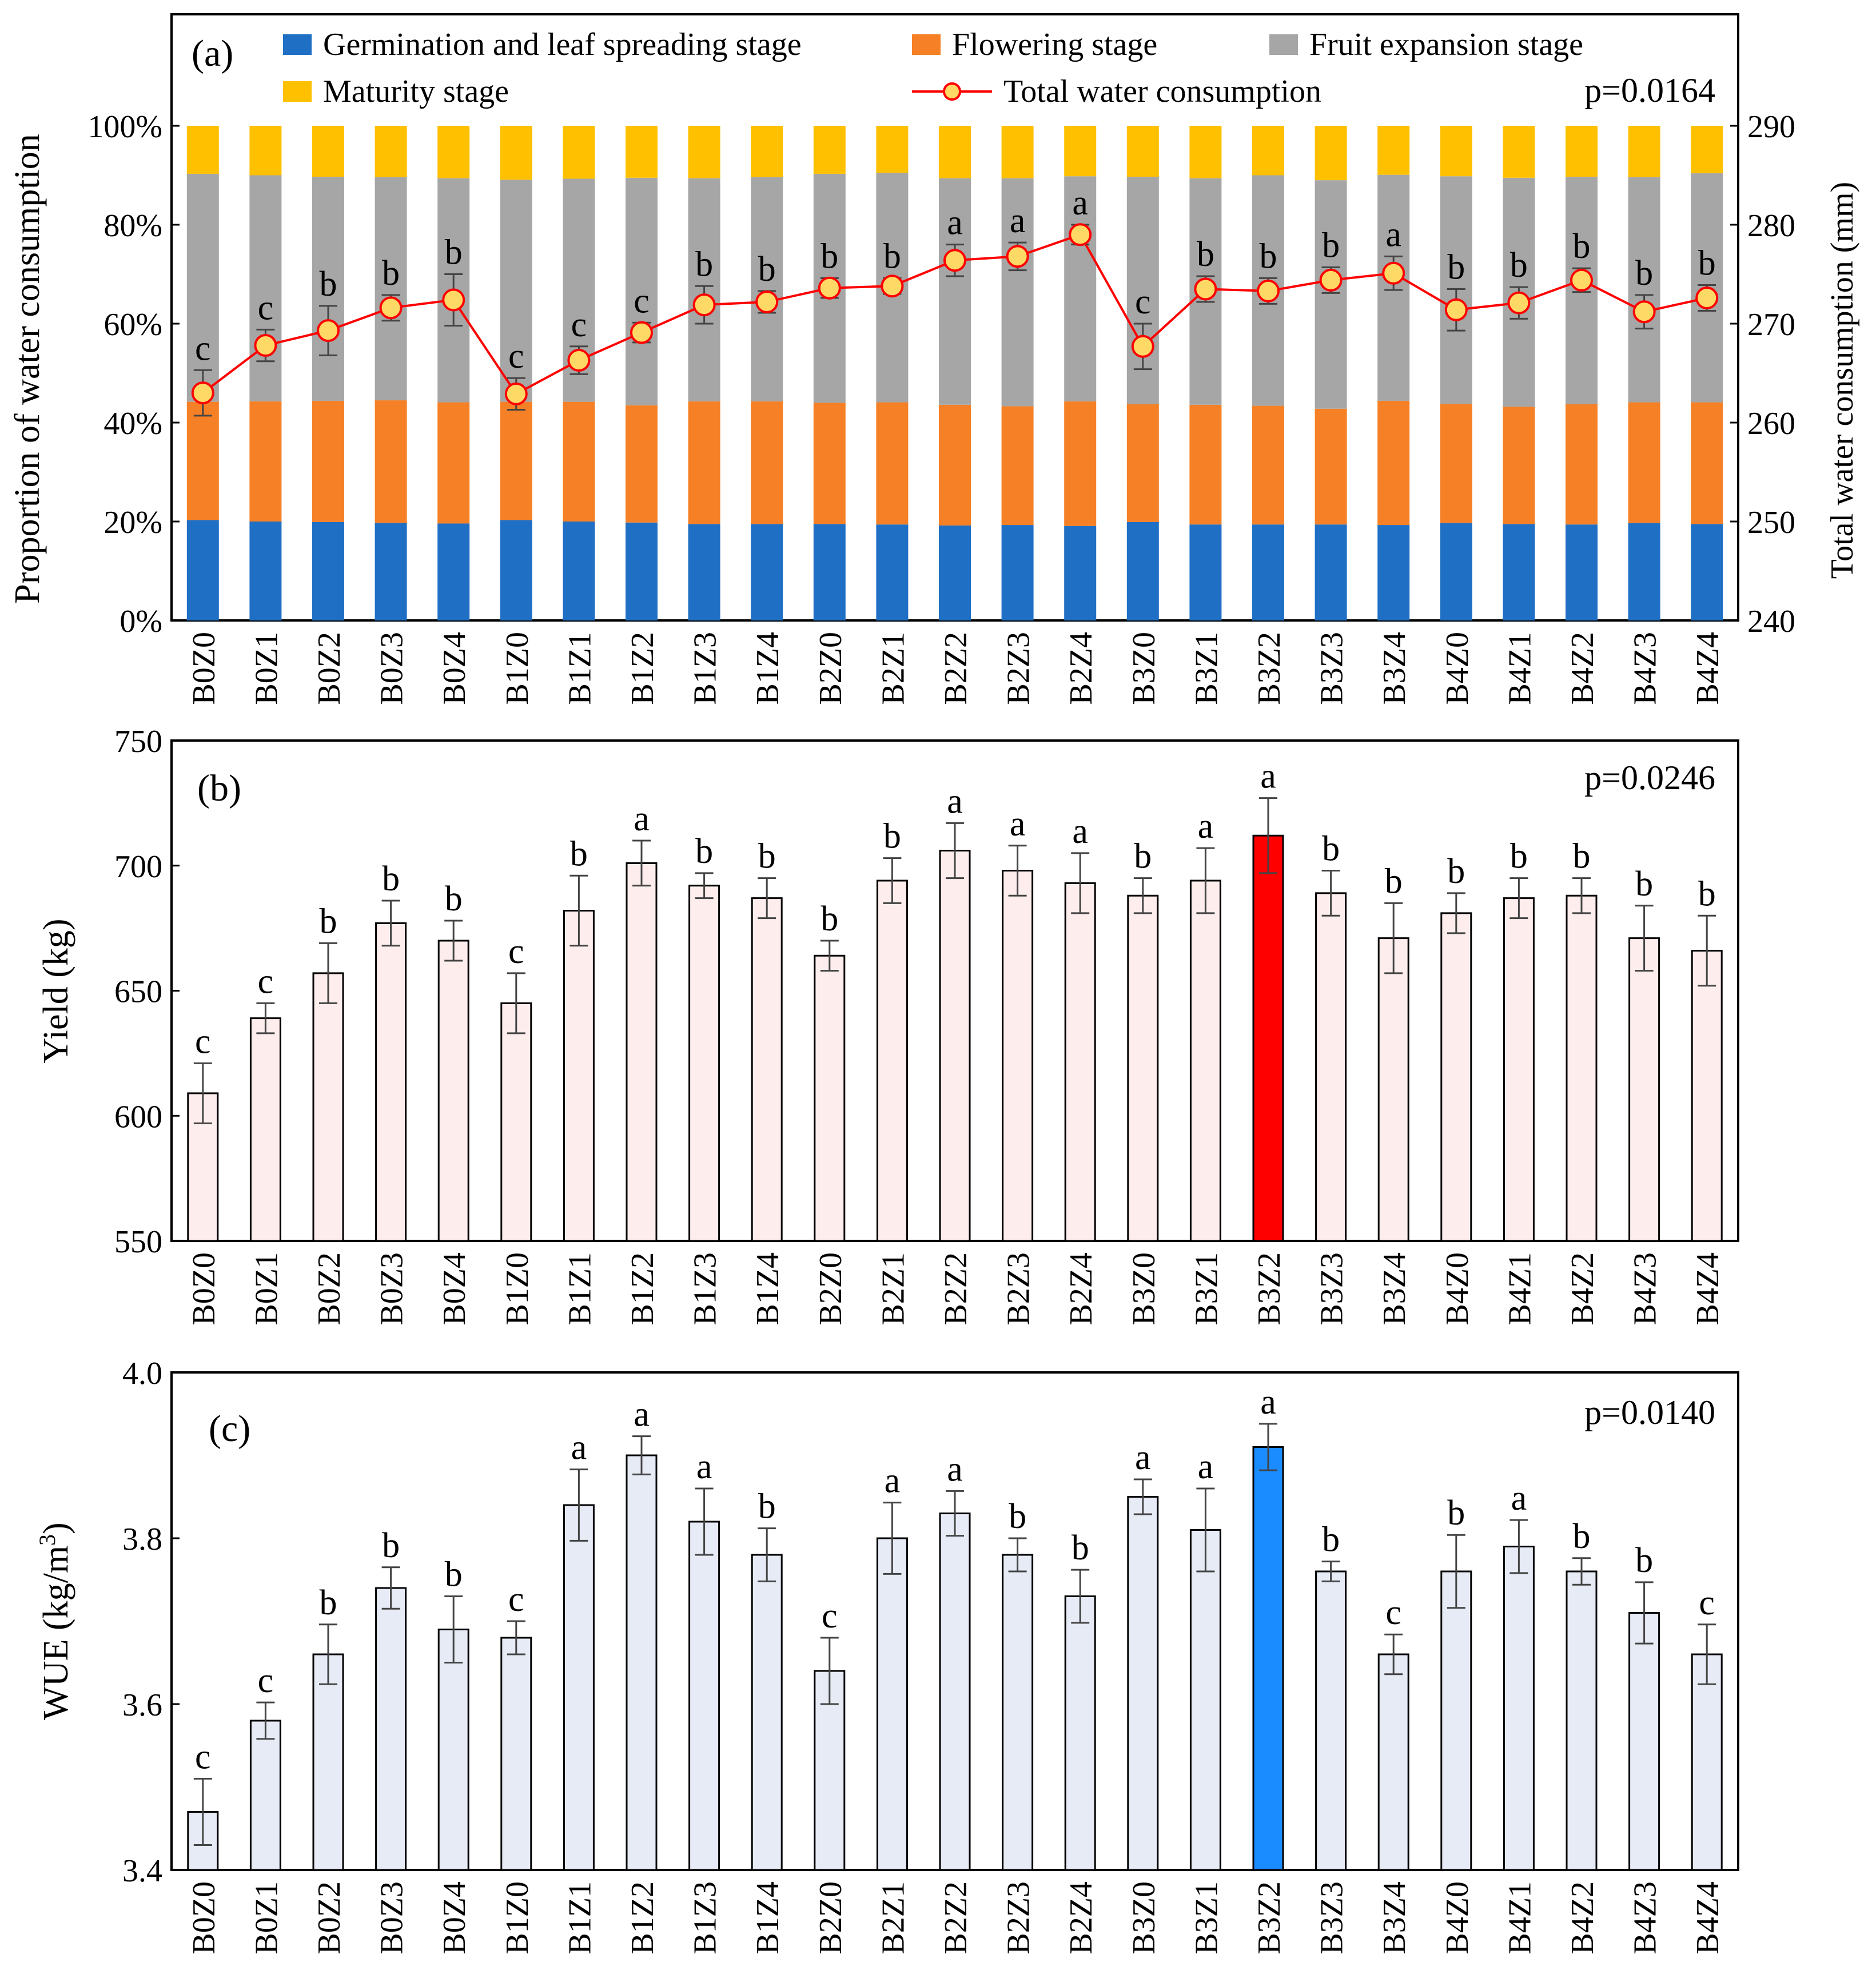  What do you see at coordinates (124, 127) in the screenshot?
I see `y-tick-label: 100%` at bounding box center [124, 127].